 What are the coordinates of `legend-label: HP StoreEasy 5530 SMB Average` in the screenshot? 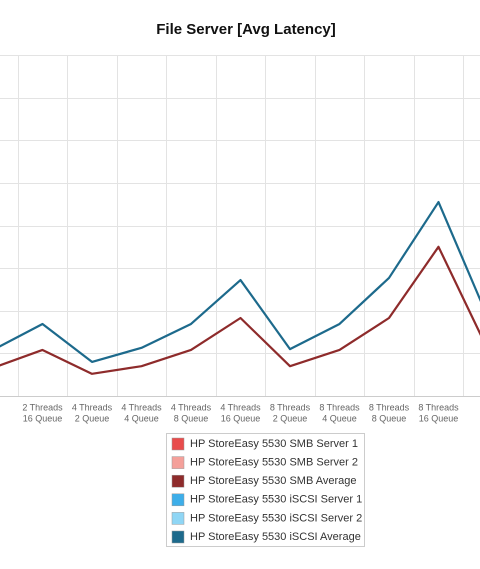 It's located at (273, 481).